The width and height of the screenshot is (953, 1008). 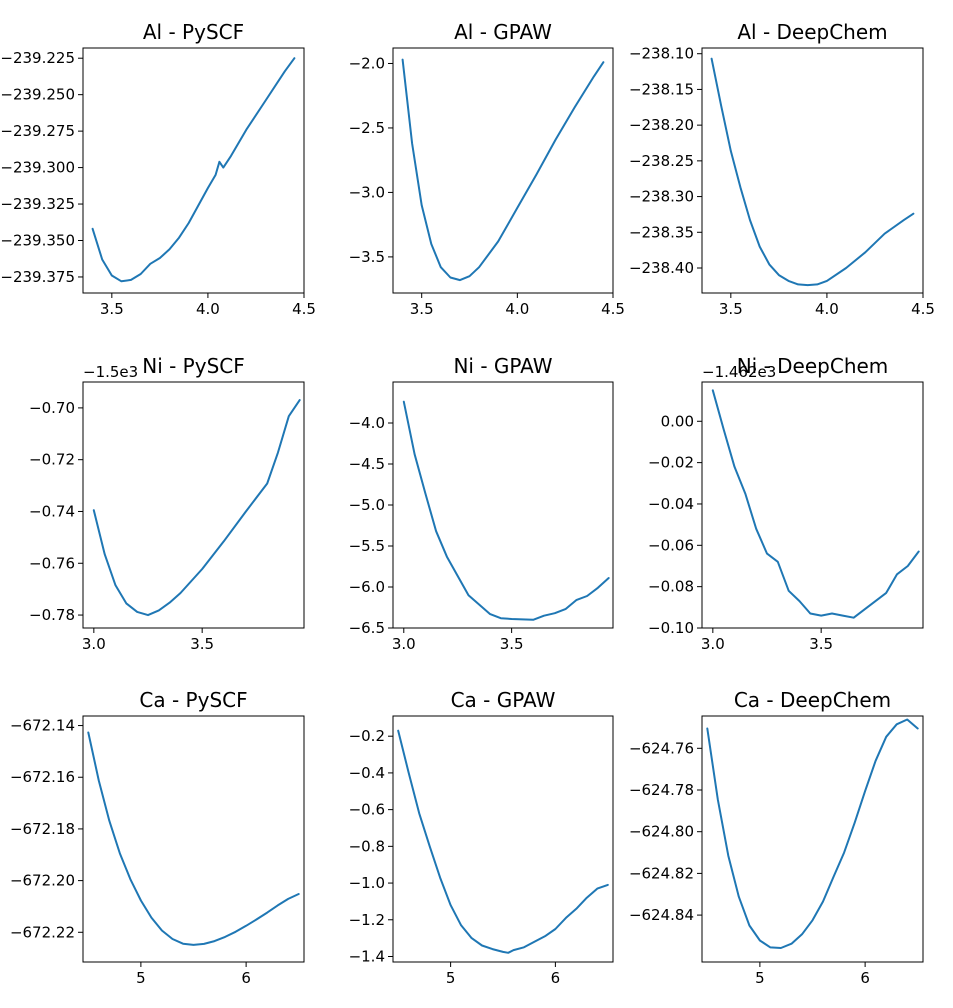 What do you see at coordinates (42, 726) in the screenshot?
I see `y-tick-label: −672.14` at bounding box center [42, 726].